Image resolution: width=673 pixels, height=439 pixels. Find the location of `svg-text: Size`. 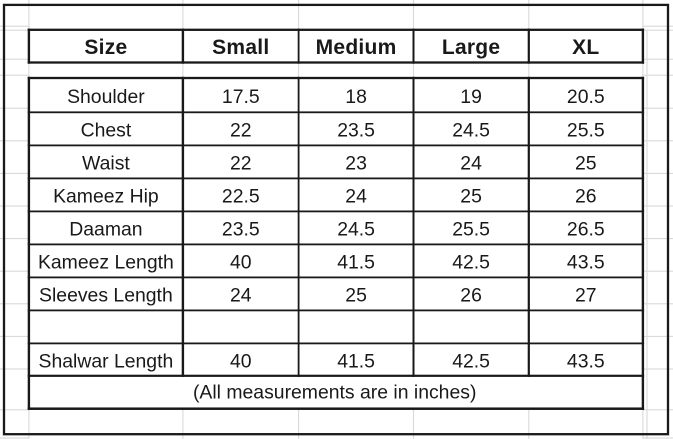

svg-text: Size is located at coordinates (105, 47).